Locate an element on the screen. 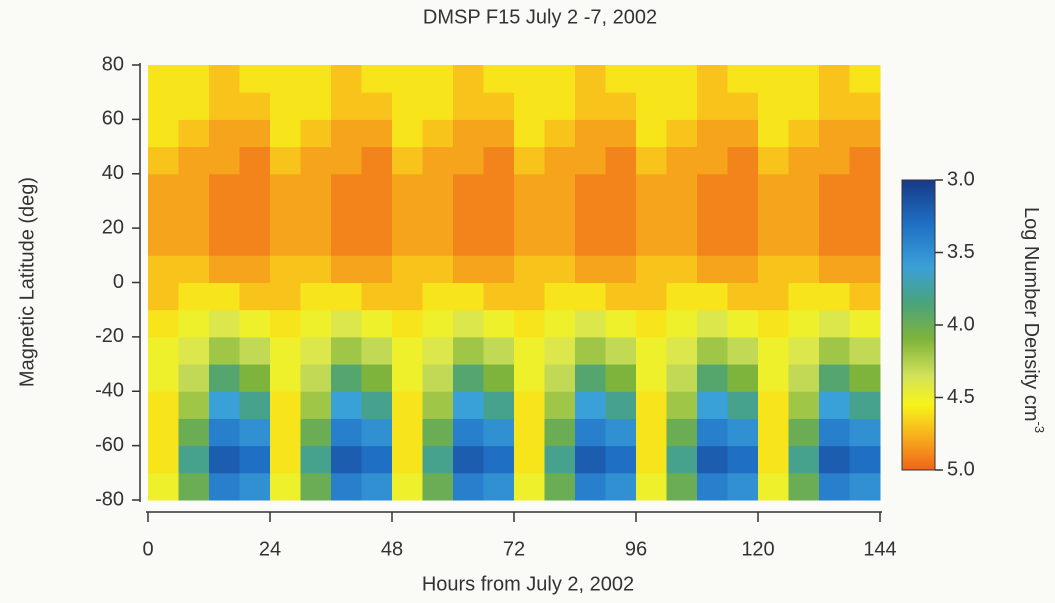 This screenshot has height=603, width=1055. x-tick-label: 72 is located at coordinates (514, 549).